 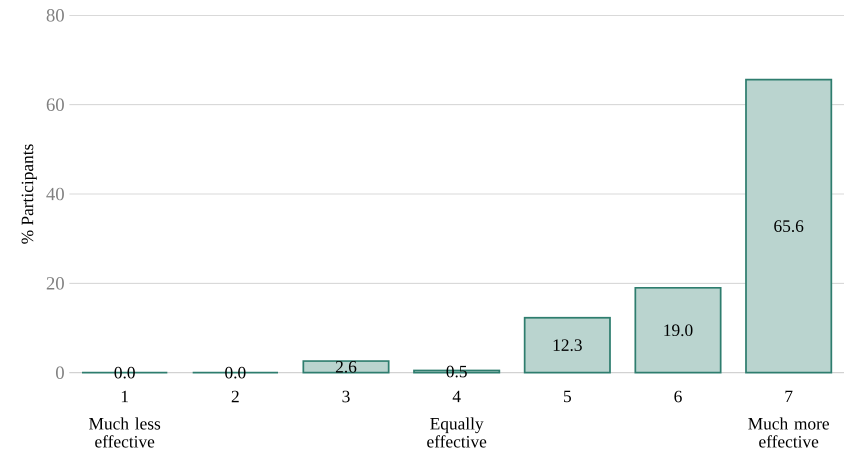 I want to click on data-label: 2.6, so click(x=346, y=366).